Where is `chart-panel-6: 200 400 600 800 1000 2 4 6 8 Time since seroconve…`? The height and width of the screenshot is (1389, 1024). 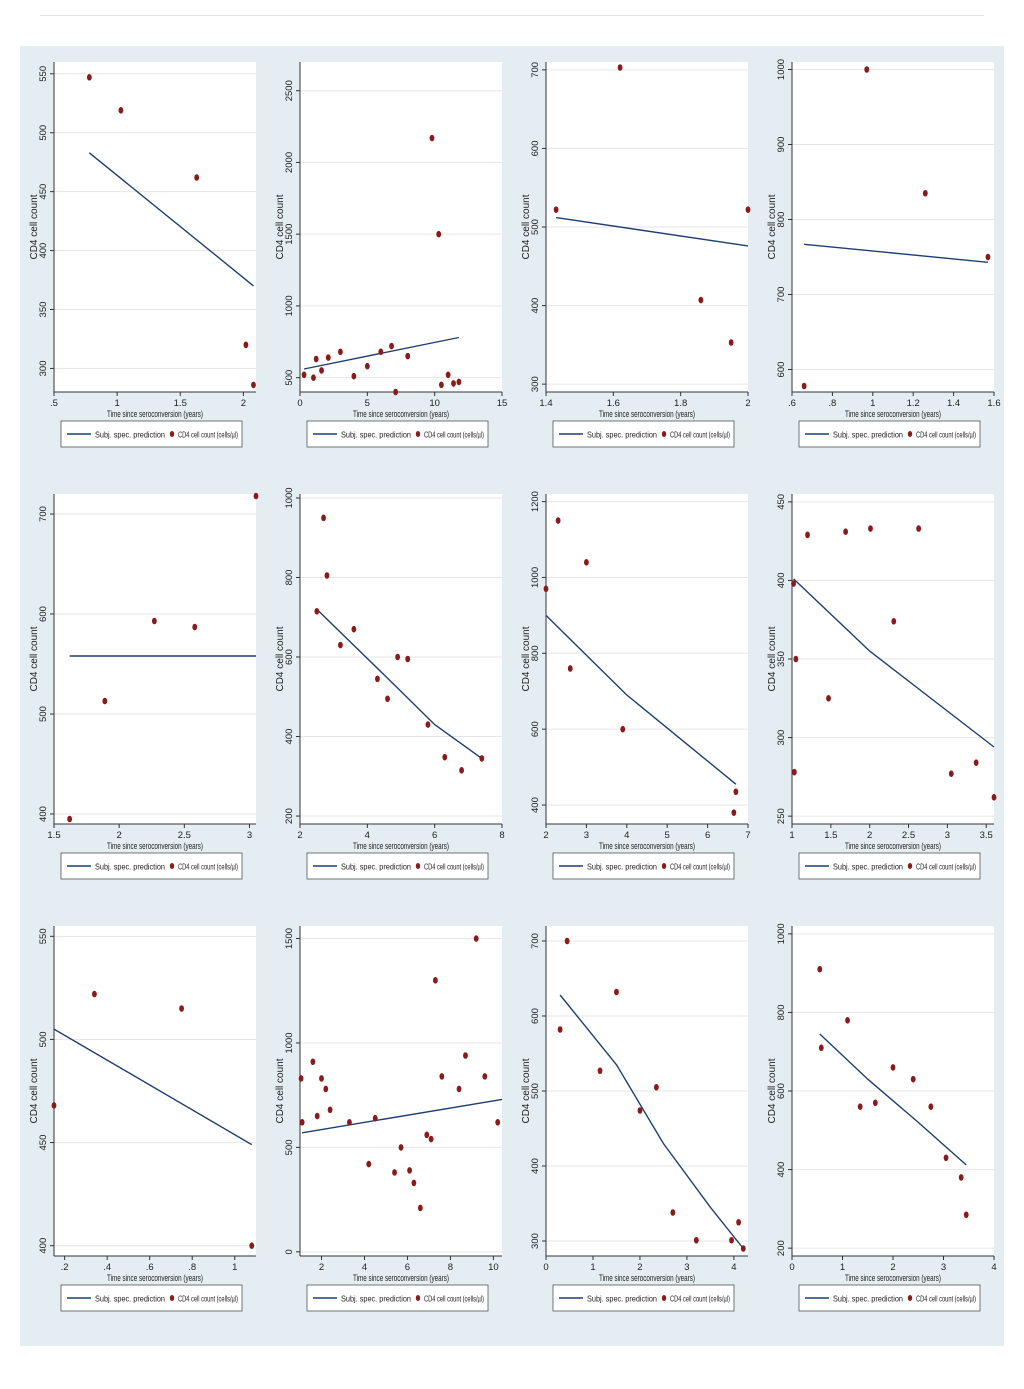
chart-panel-6: 200 400 600 800 1000 2 4 6 8 Time since seroconve… is located at coordinates (390, 699).